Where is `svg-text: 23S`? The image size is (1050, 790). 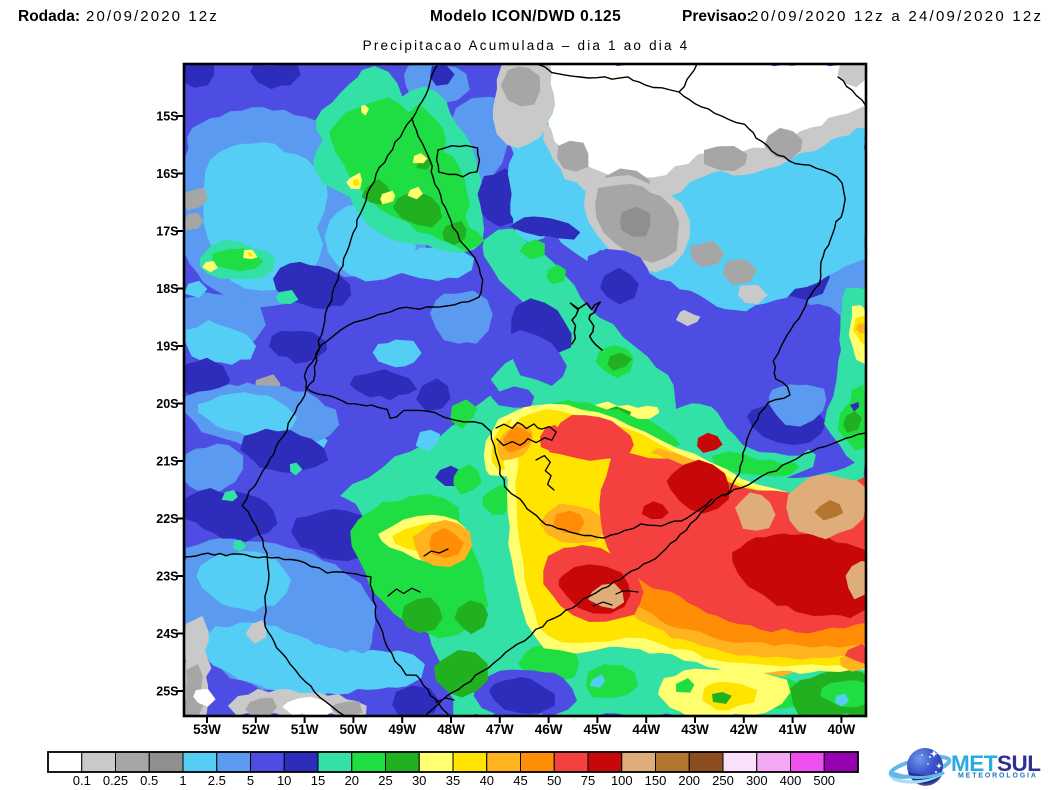
svg-text: 23S is located at coordinates (167, 577).